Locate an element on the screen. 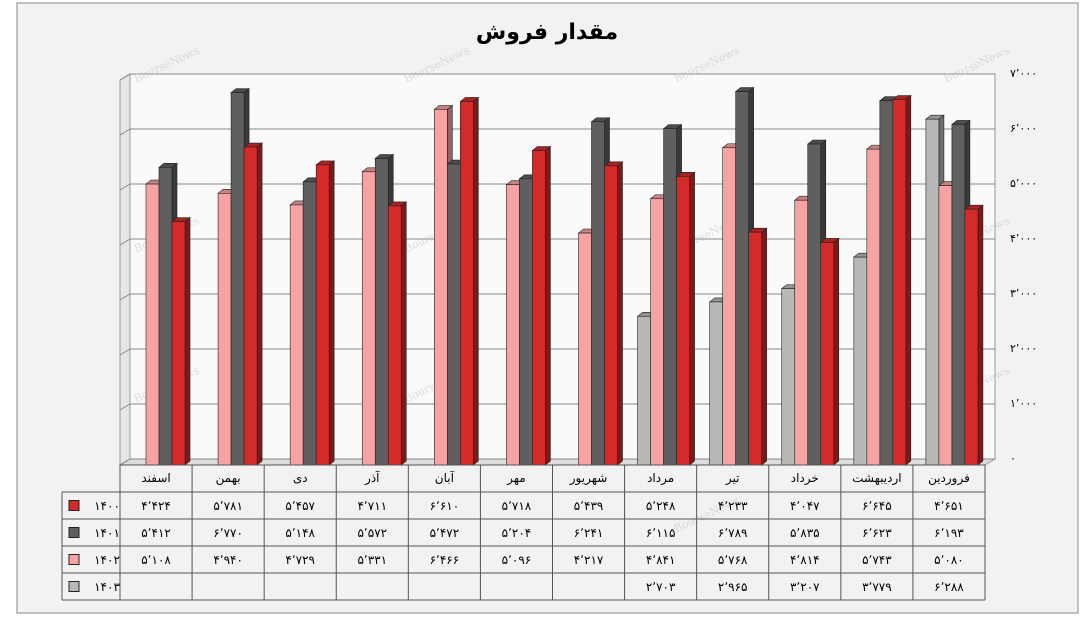 This screenshot has width=1085, height=625. x-tick-label: بهمن is located at coordinates (228, 478).